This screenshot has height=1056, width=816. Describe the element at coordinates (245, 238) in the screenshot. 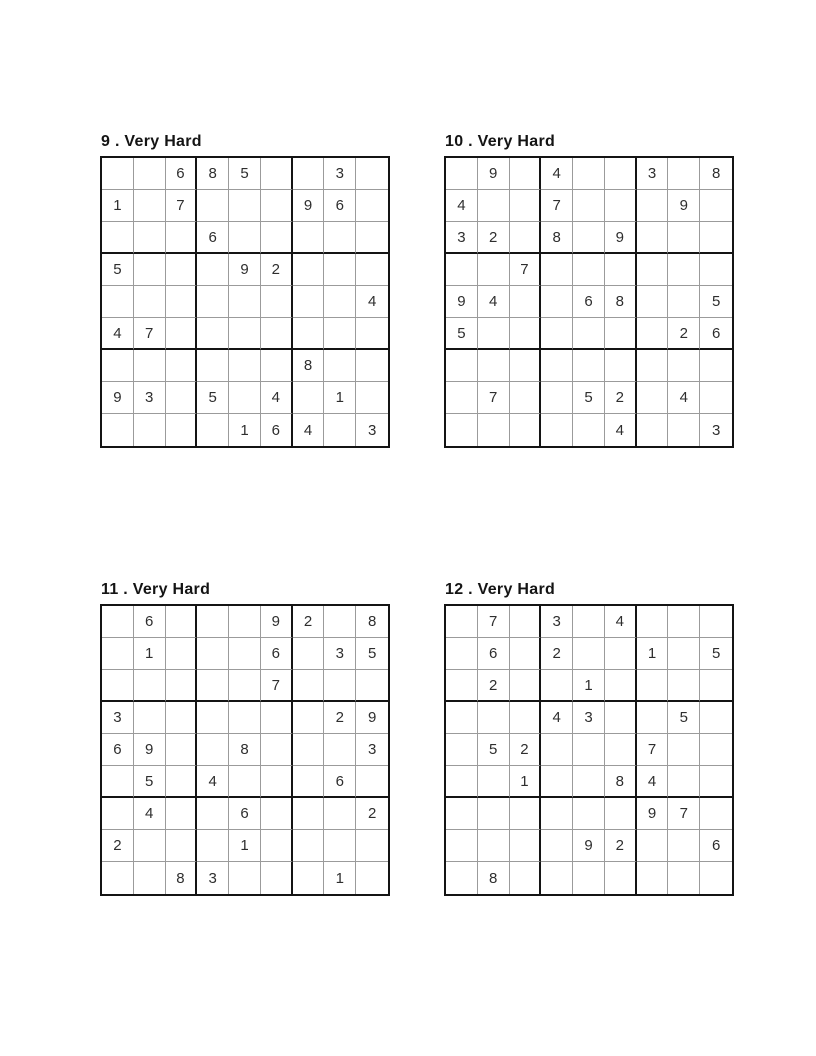

I see `sudoku-cell-r3c5` at that location.